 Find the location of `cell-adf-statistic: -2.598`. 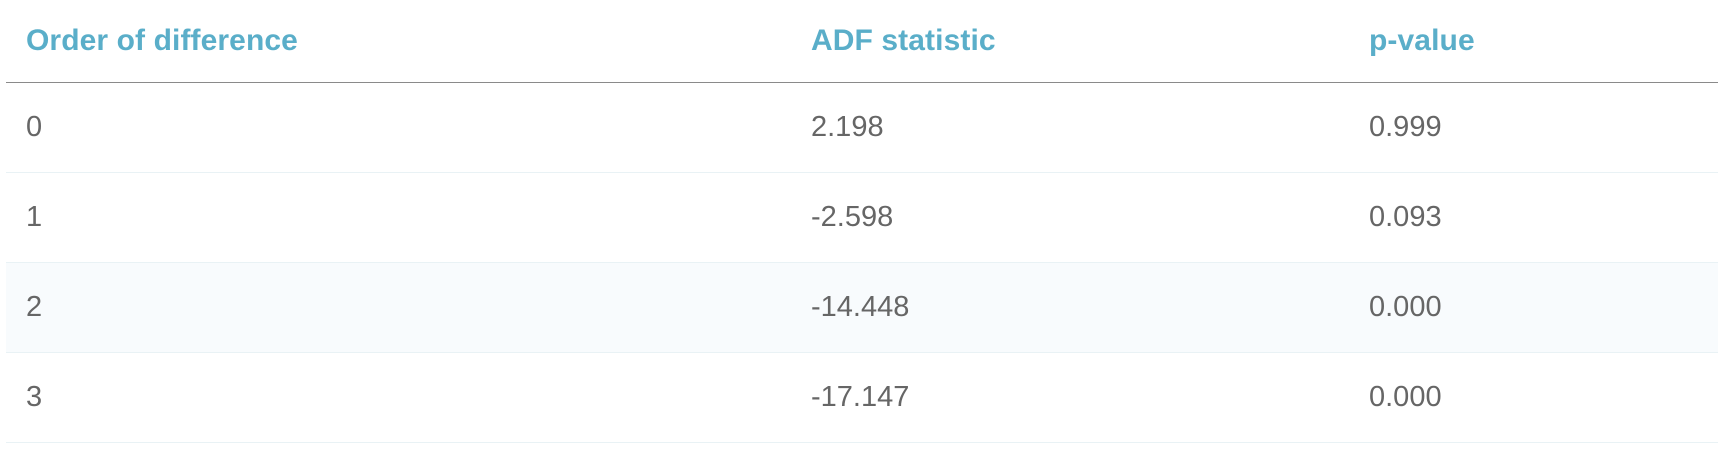

cell-adf-statistic: -2.598 is located at coordinates (1070, 217).